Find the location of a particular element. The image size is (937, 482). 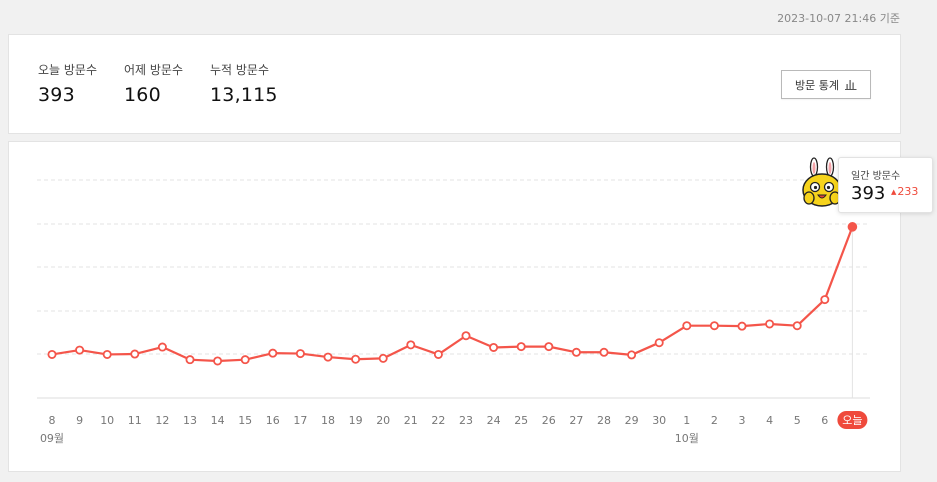

x-tick-label: 29 is located at coordinates (632, 420).